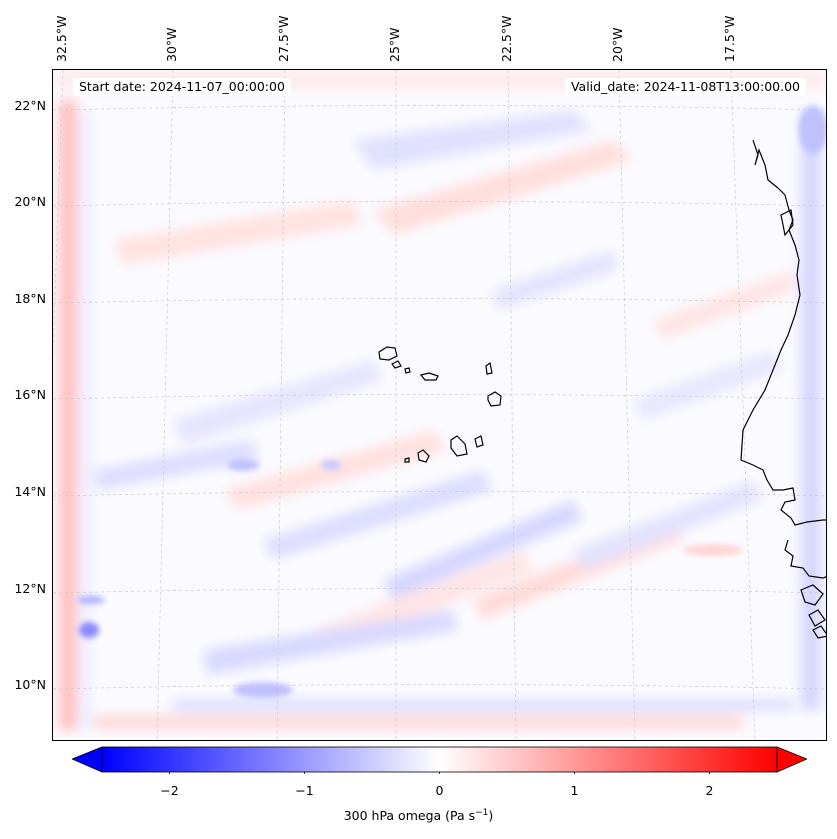  What do you see at coordinates (30, 105) in the screenshot?
I see `latitude-label: 22°N` at bounding box center [30, 105].